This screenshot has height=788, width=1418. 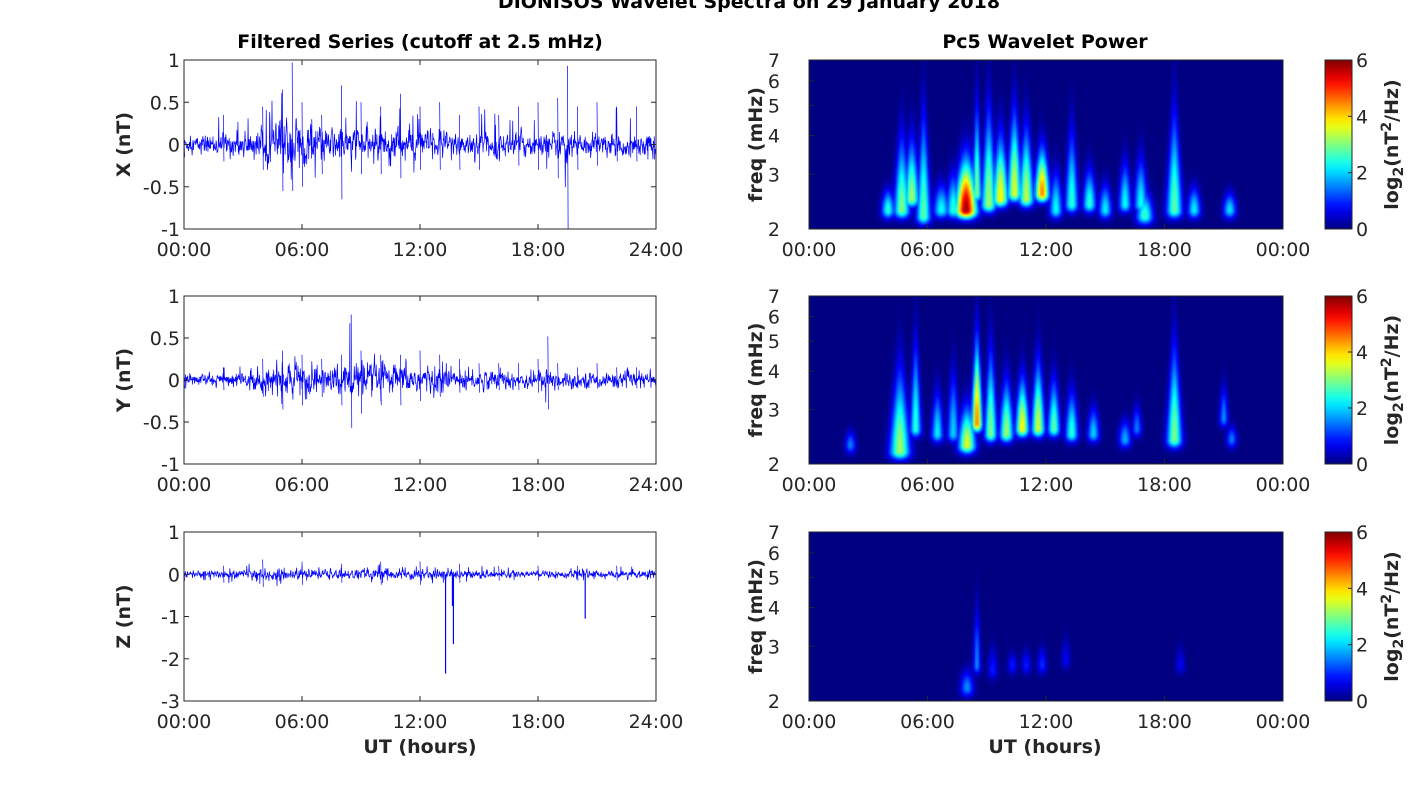 What do you see at coordinates (1044, 747) in the screenshot?
I see `right-x-axis-label: UT (hours)` at bounding box center [1044, 747].